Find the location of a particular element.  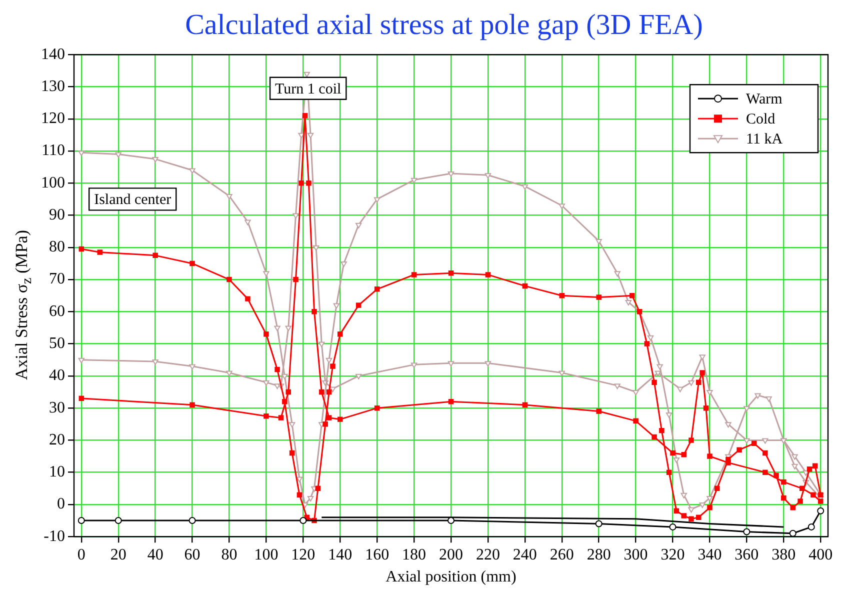

x-tick-label: 260 is located at coordinates (562, 555).